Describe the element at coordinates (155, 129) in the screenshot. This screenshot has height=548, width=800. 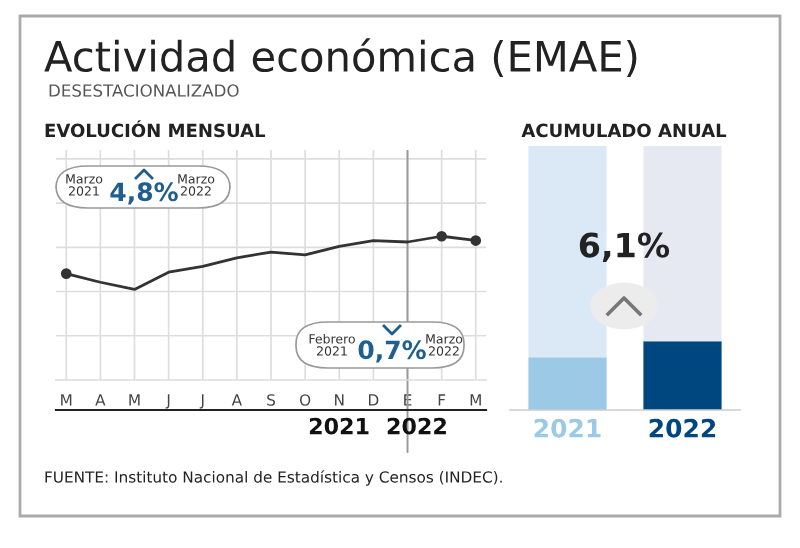
I see `chart-title: EVOLUCIÓN MENSUAL` at that location.